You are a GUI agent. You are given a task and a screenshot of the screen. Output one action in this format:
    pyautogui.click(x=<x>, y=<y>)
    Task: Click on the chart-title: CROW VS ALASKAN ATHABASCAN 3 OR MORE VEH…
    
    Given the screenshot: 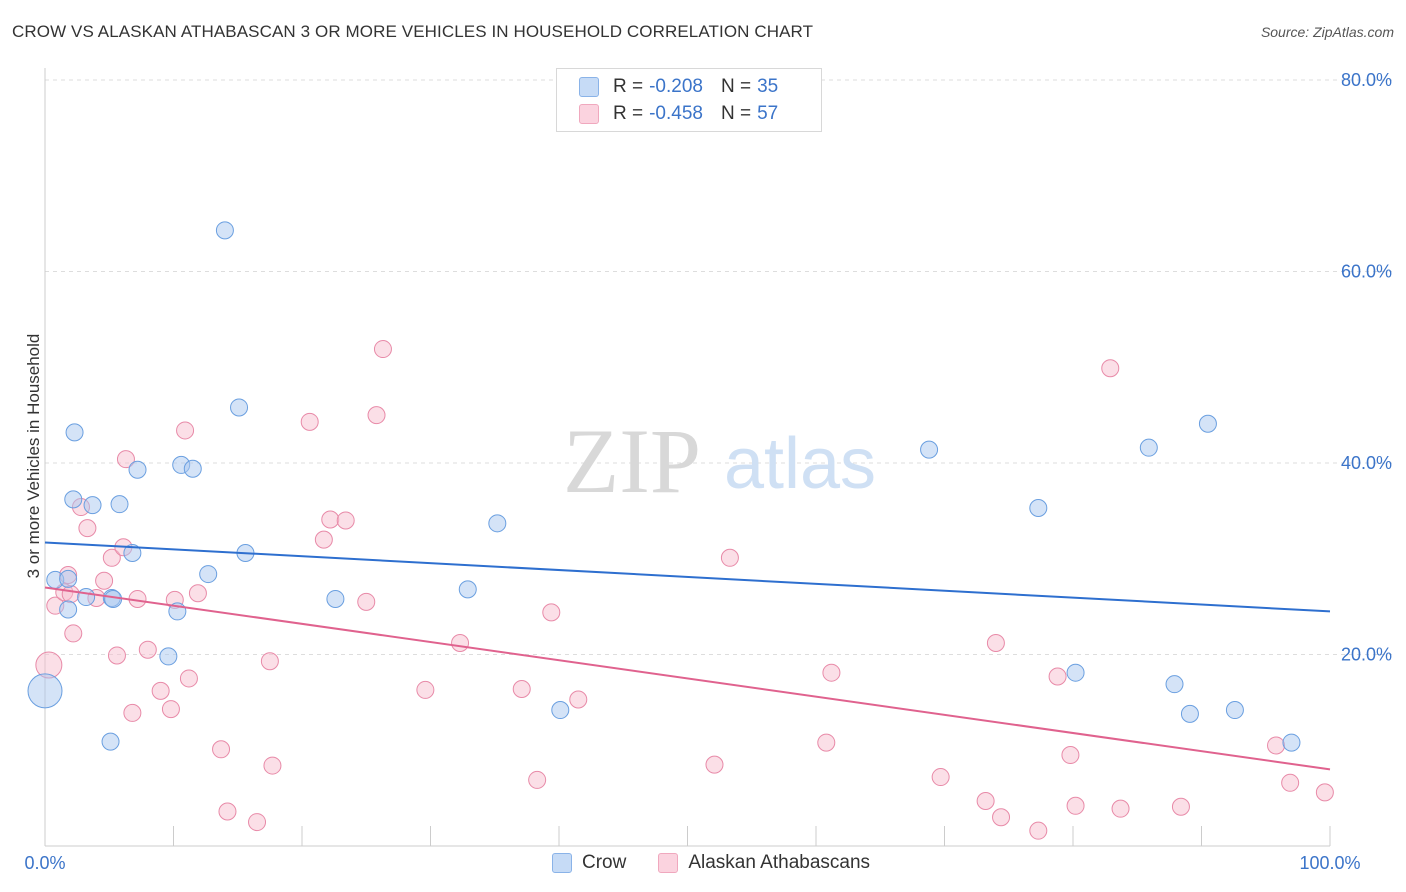 What is the action you would take?
    pyautogui.click(x=413, y=31)
    